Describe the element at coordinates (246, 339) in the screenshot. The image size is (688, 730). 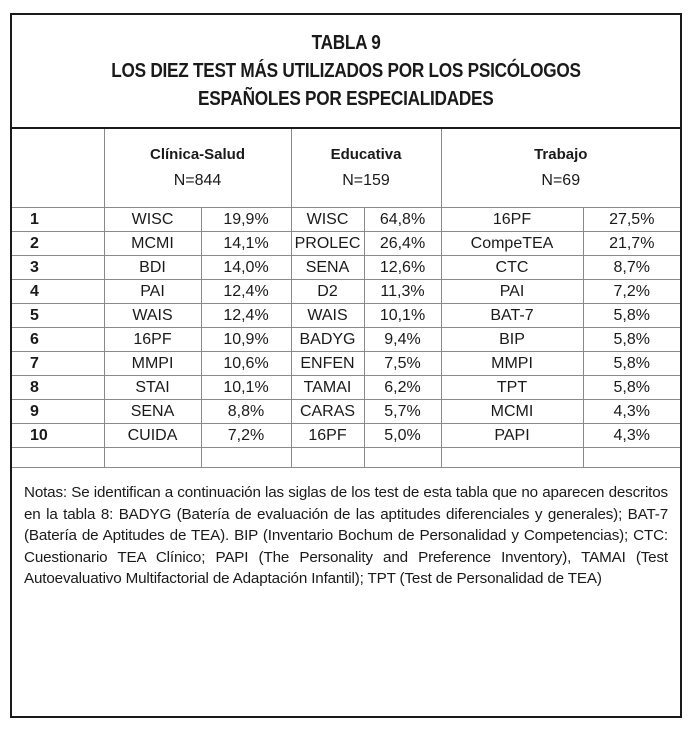
I see `clinica-percent-cell: 10,9%` at that location.